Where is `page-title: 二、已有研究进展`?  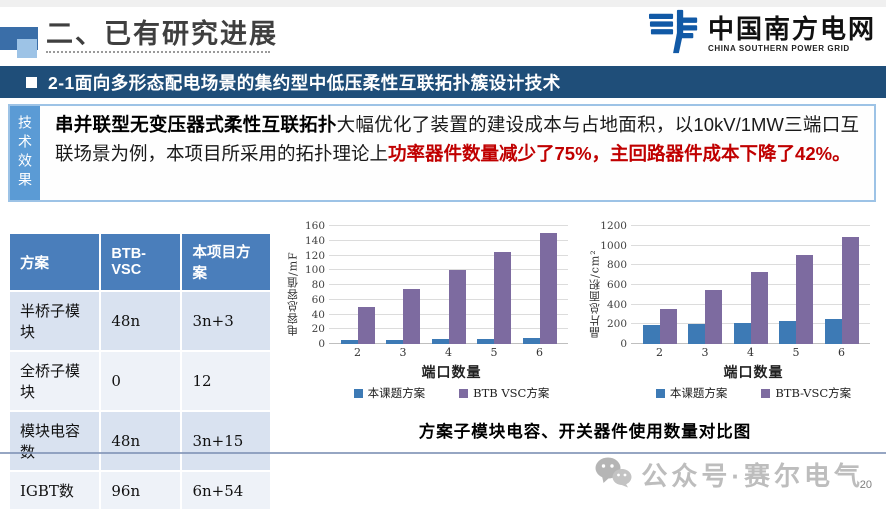
page-title: 二、已有研究进展 is located at coordinates (162, 34).